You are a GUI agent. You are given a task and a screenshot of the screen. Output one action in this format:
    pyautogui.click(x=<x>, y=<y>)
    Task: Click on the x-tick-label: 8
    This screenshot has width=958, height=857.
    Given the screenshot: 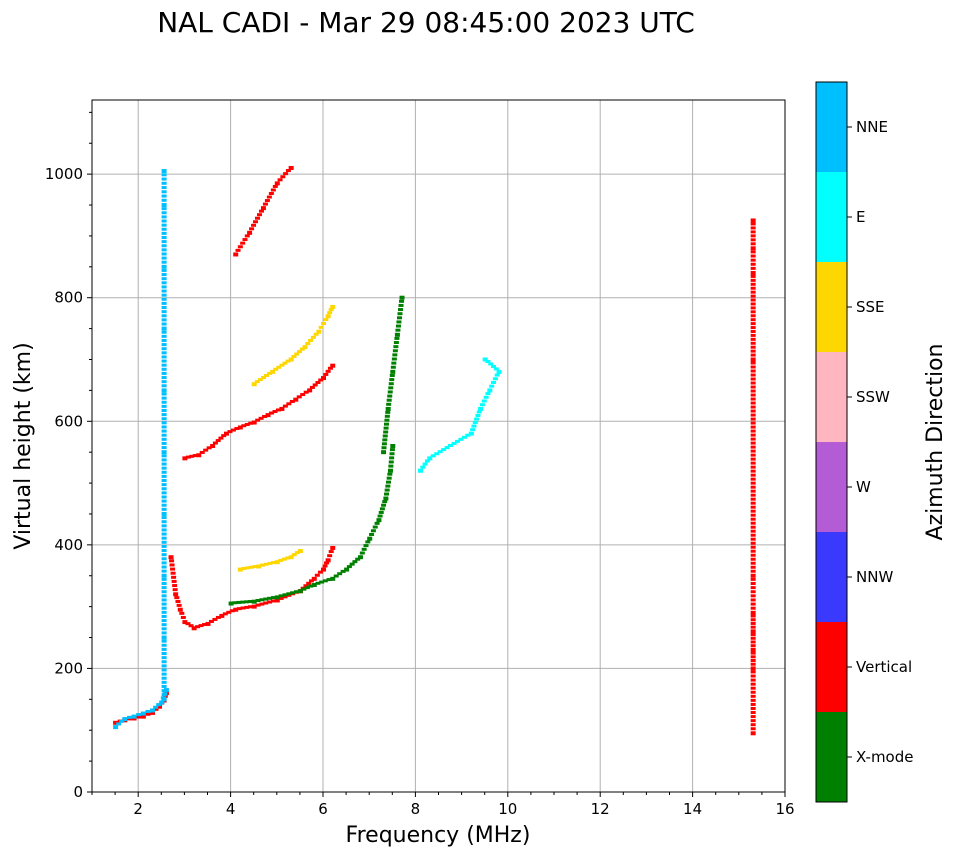 What is the action you would take?
    pyautogui.click(x=416, y=809)
    